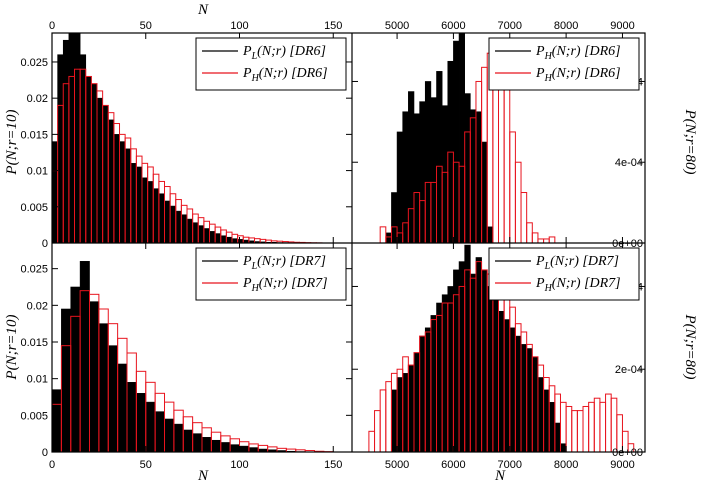 The height and width of the screenshot is (484, 706). What do you see at coordinates (52, 465) in the screenshot?
I see `x-tick-label: 0` at bounding box center [52, 465].